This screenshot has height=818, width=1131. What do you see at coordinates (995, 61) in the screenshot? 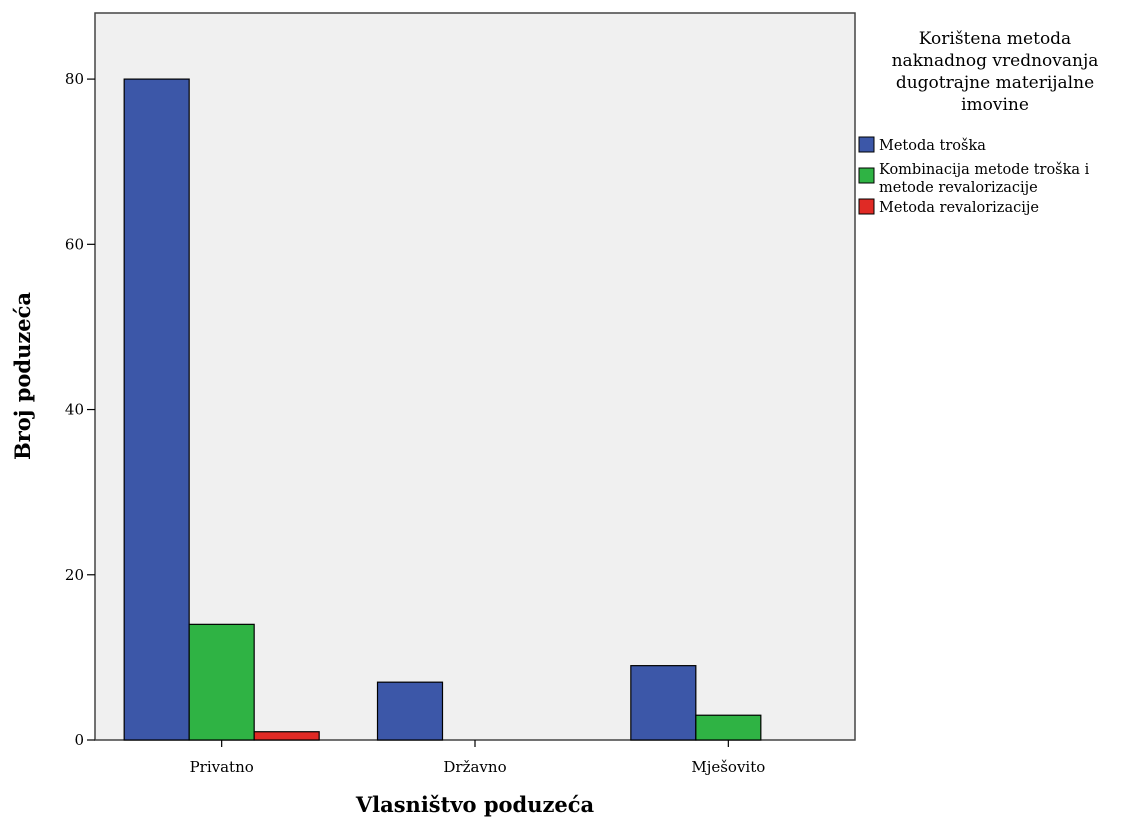
I see `legend-title-line: naknadnog vrednovanja` at bounding box center [995, 61].